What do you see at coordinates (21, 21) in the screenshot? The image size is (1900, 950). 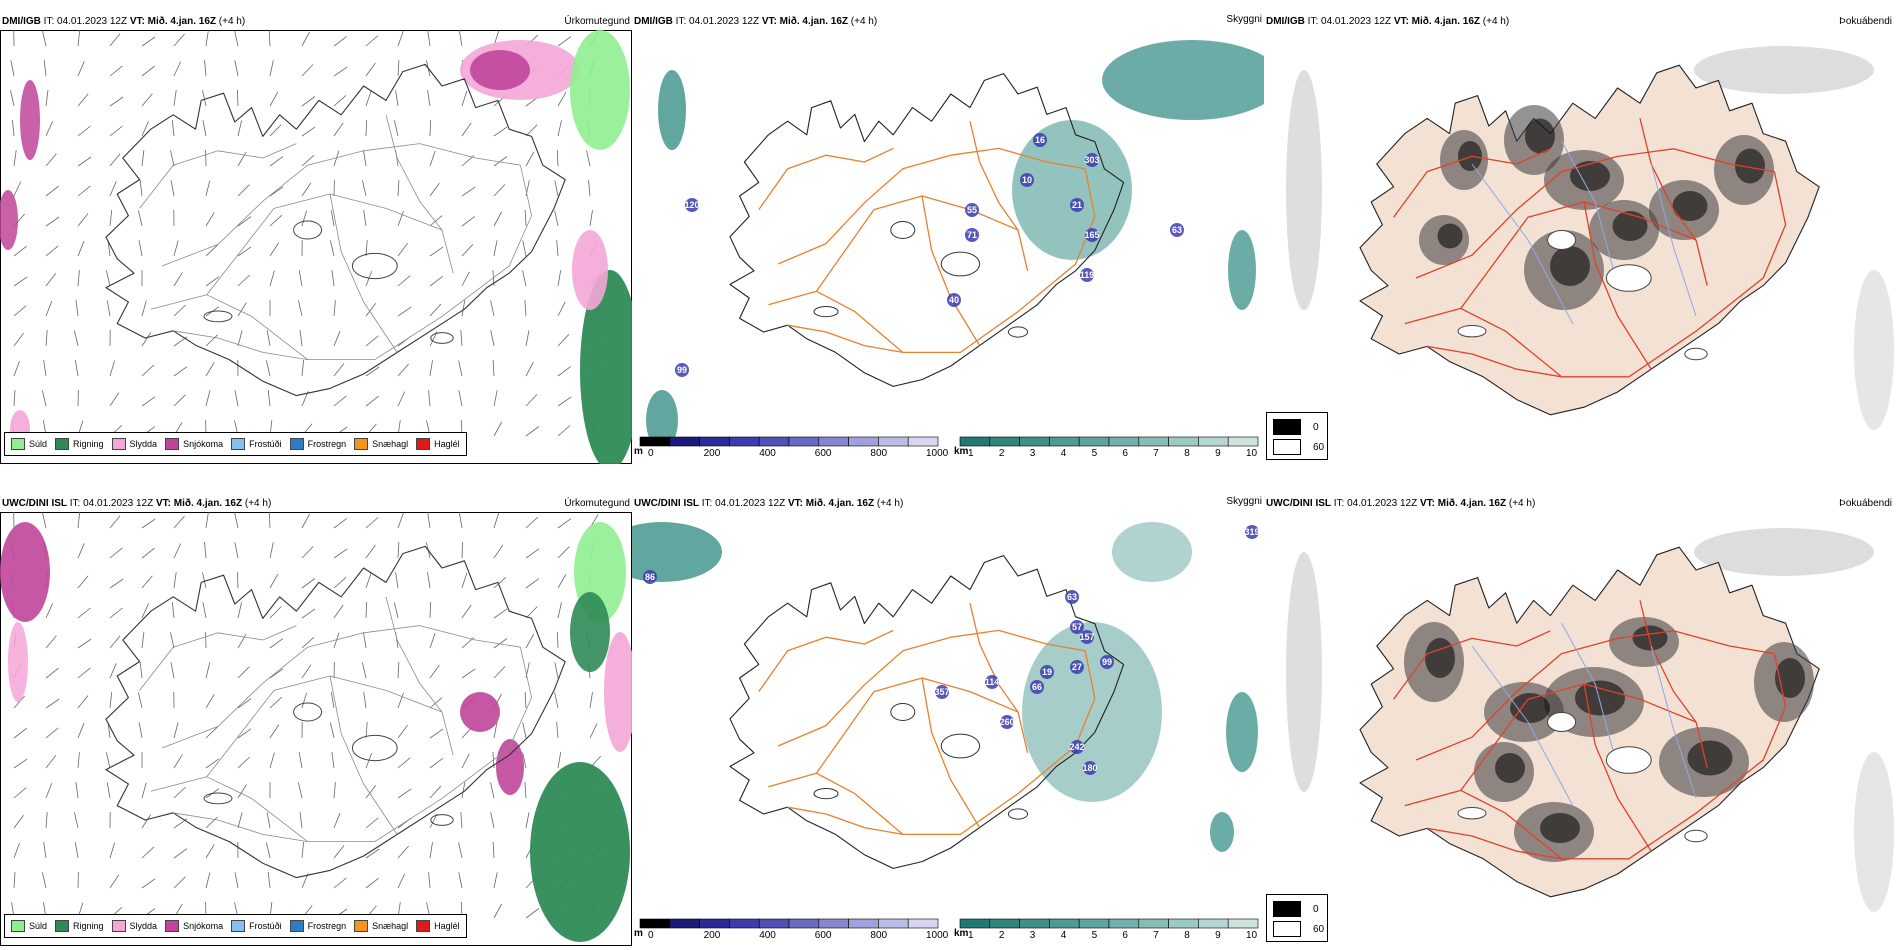 I see `model-name: DMI/IGB` at bounding box center [21, 21].